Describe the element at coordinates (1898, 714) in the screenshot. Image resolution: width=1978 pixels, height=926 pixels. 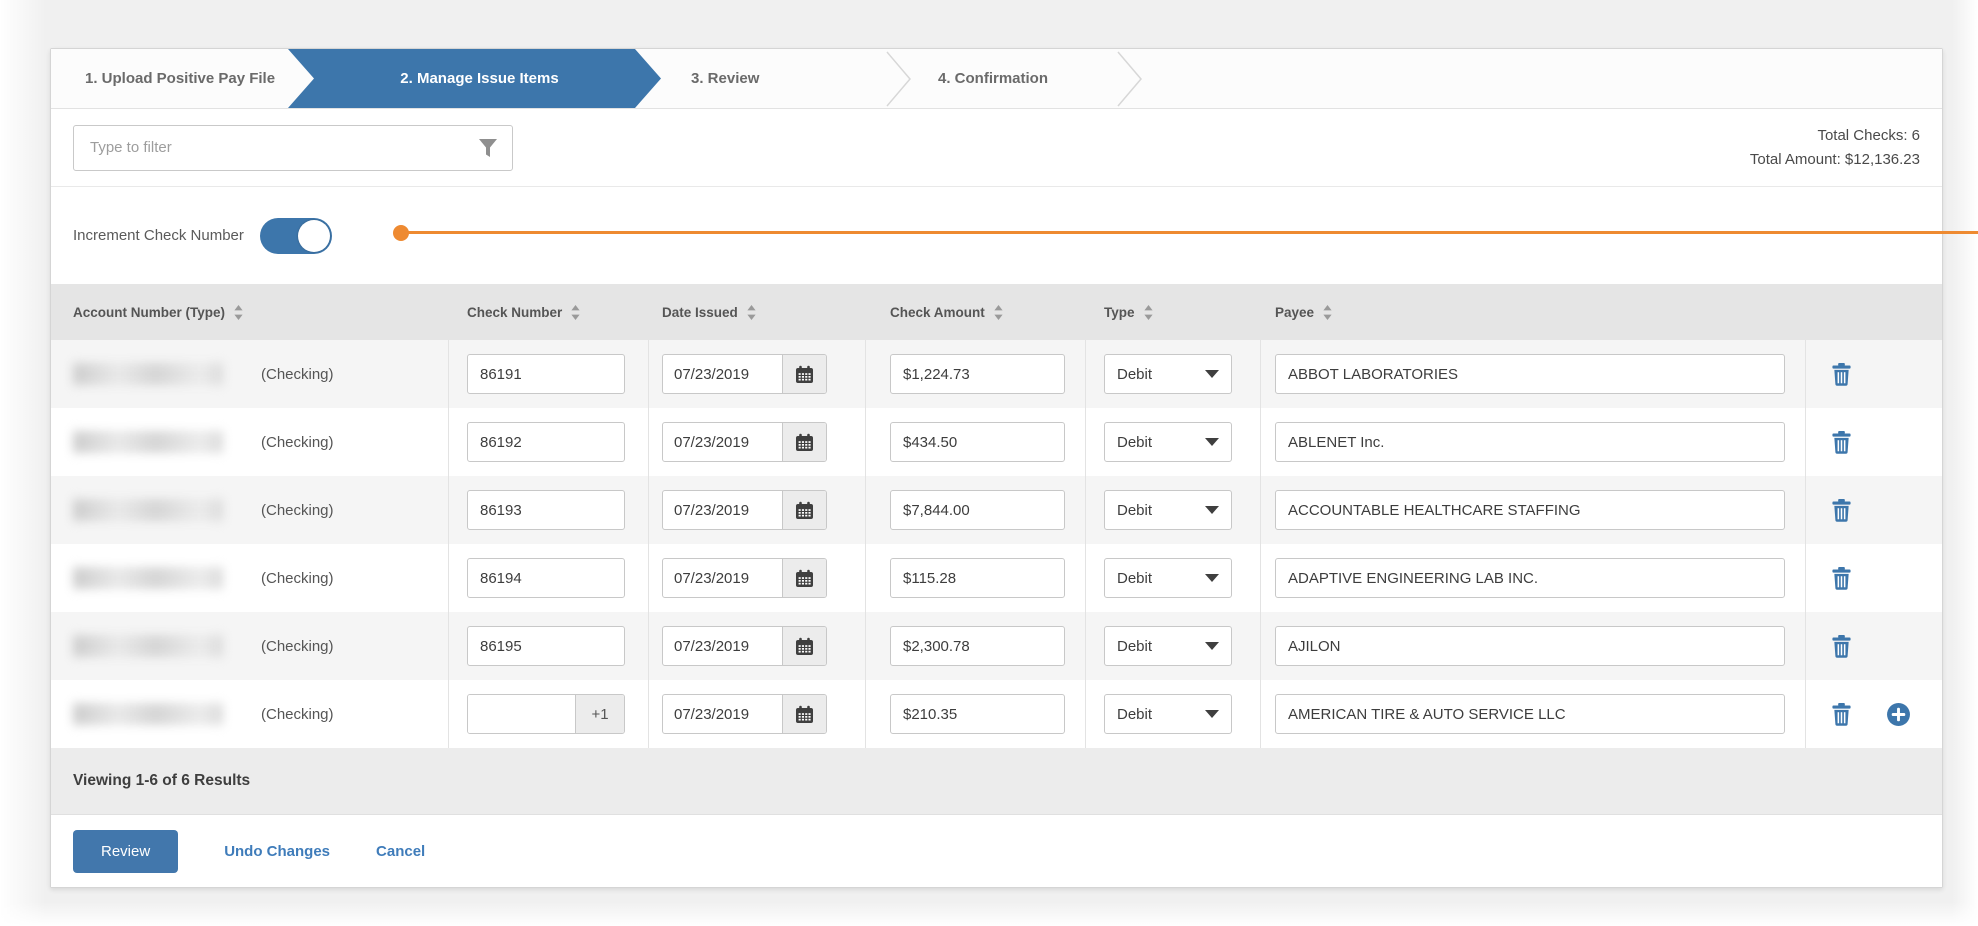
I see `add-row-button` at that location.